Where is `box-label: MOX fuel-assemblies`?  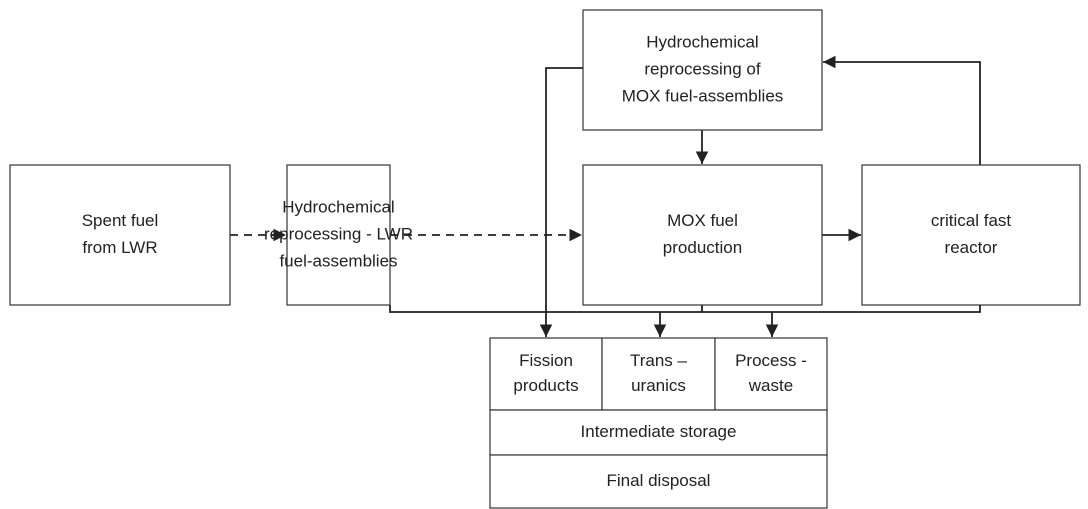 box-label: MOX fuel-assemblies is located at coordinates (703, 95).